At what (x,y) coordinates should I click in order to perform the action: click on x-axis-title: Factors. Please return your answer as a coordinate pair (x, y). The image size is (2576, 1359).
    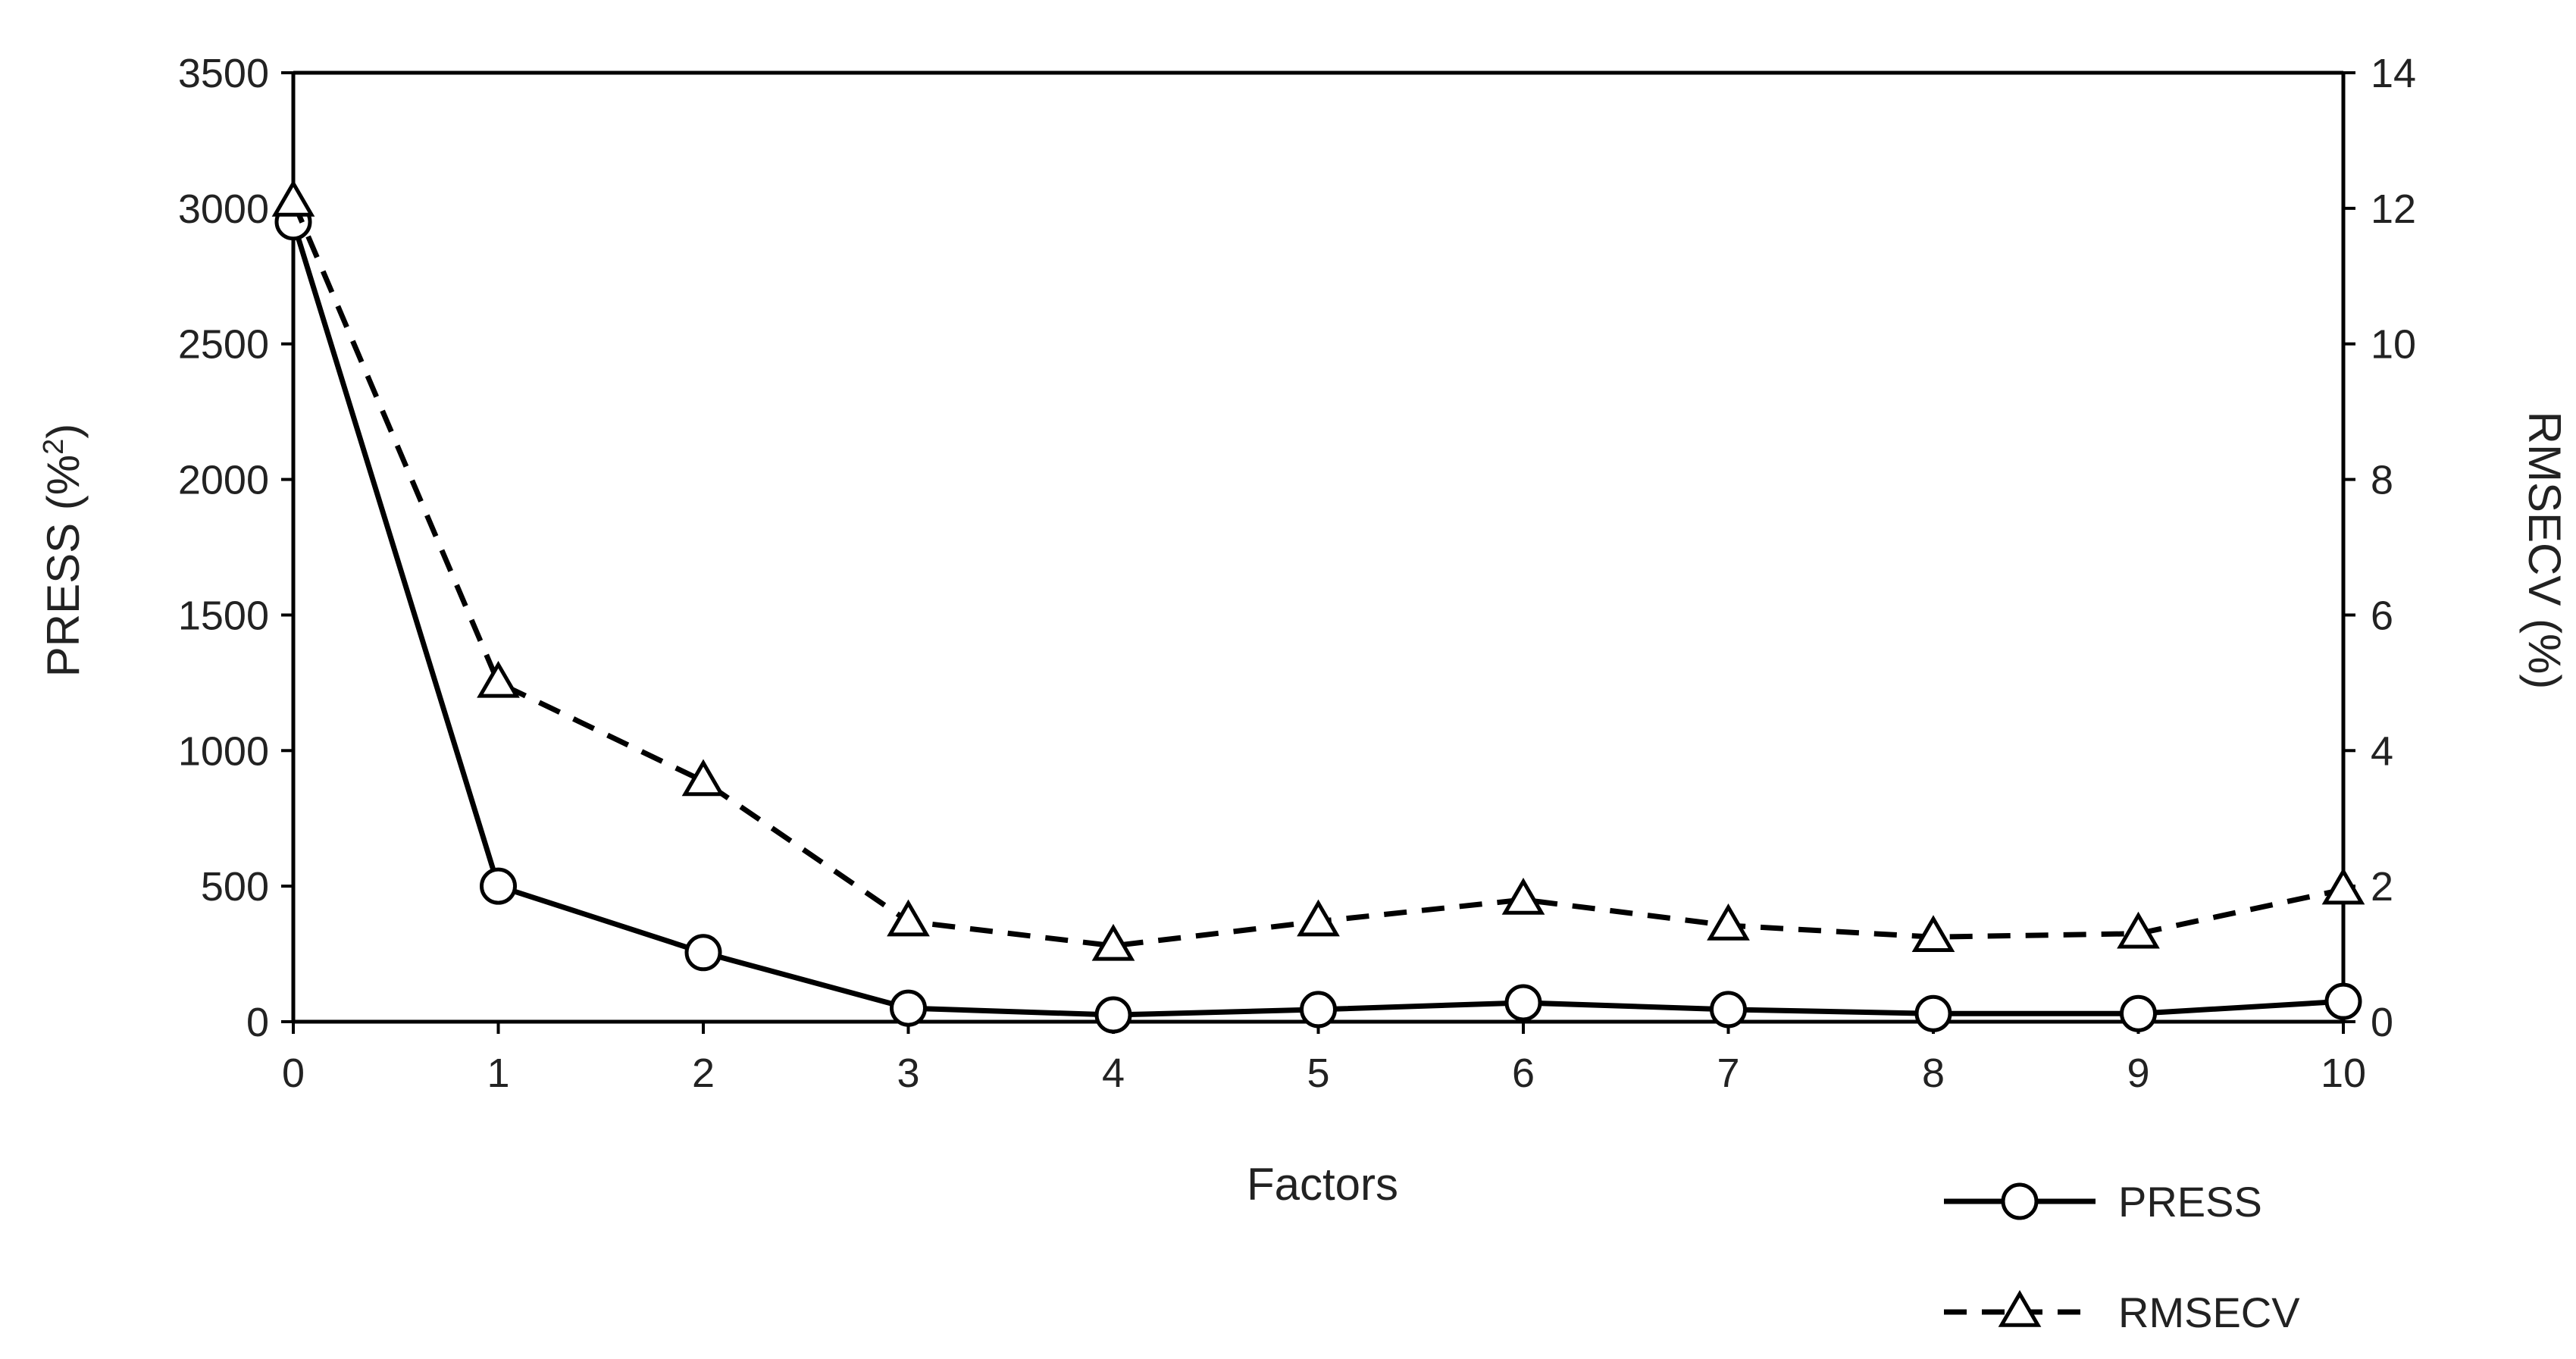
    Looking at the image, I should click on (1322, 1184).